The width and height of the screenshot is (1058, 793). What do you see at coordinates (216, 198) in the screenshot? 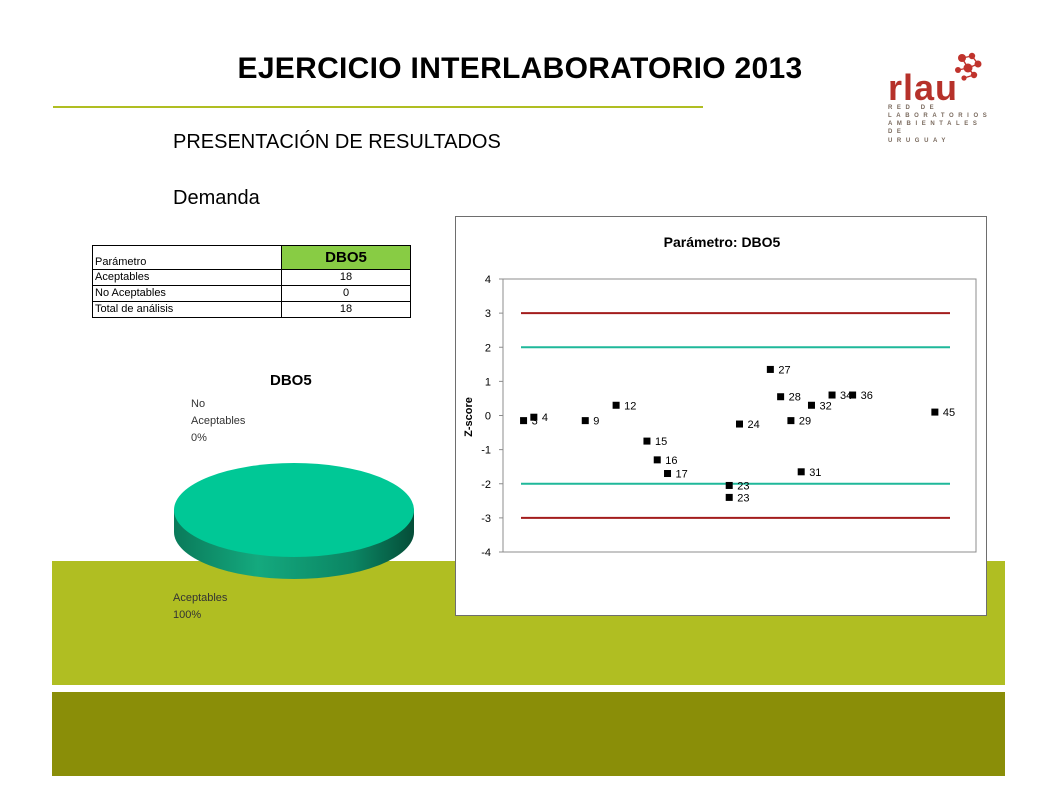
I see `section-subheading: Demanda` at bounding box center [216, 198].